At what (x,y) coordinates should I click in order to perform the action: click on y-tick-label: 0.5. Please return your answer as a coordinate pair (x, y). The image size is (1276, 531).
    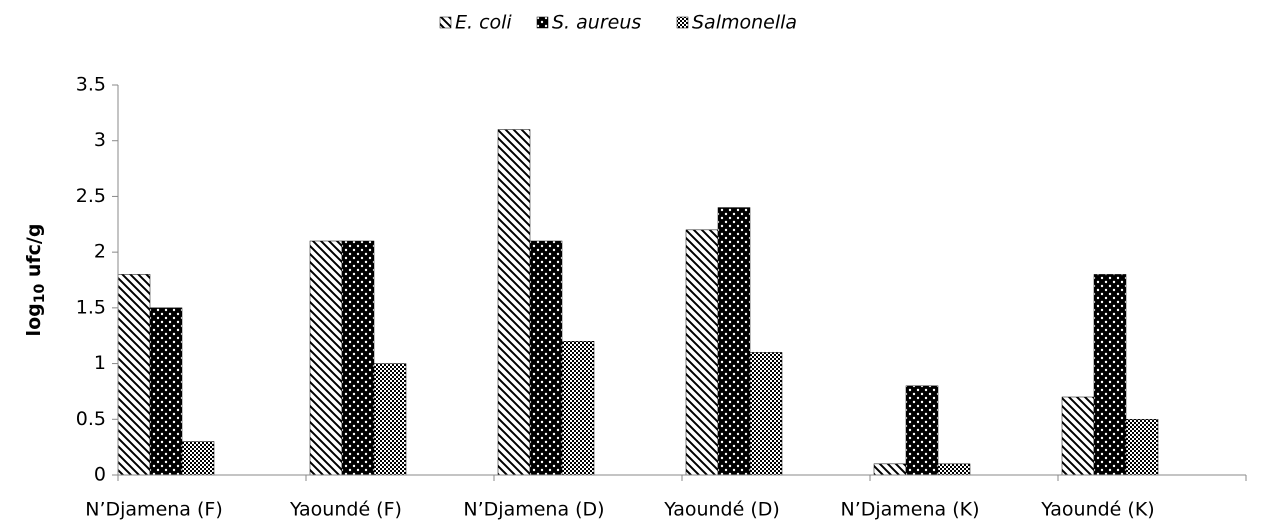
    Looking at the image, I should click on (91, 419).